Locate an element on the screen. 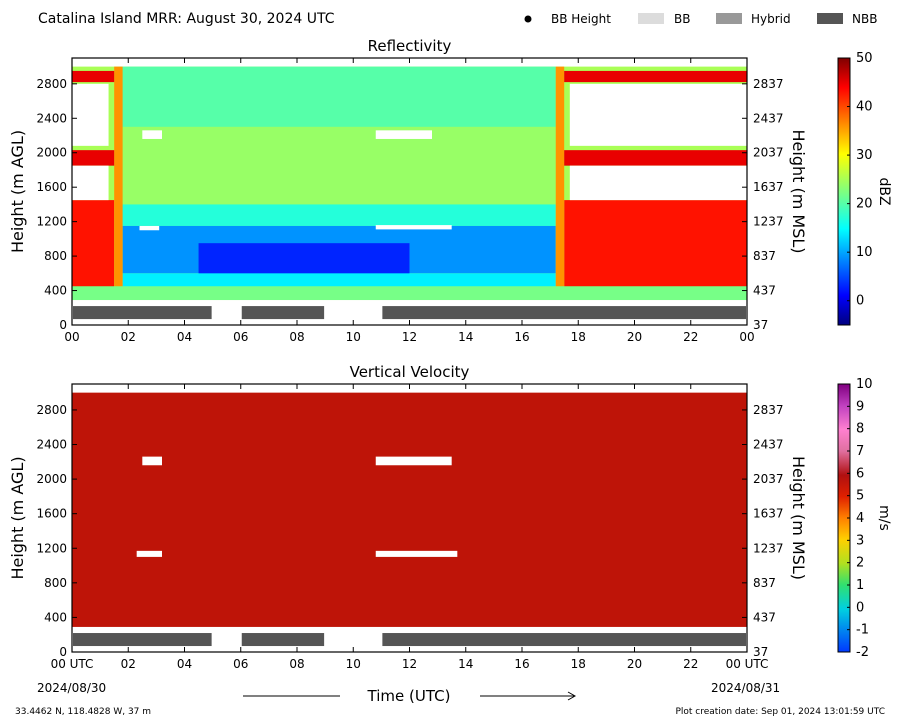 The image size is (900, 725). colorbar-tick-label: 6 is located at coordinates (860, 473).